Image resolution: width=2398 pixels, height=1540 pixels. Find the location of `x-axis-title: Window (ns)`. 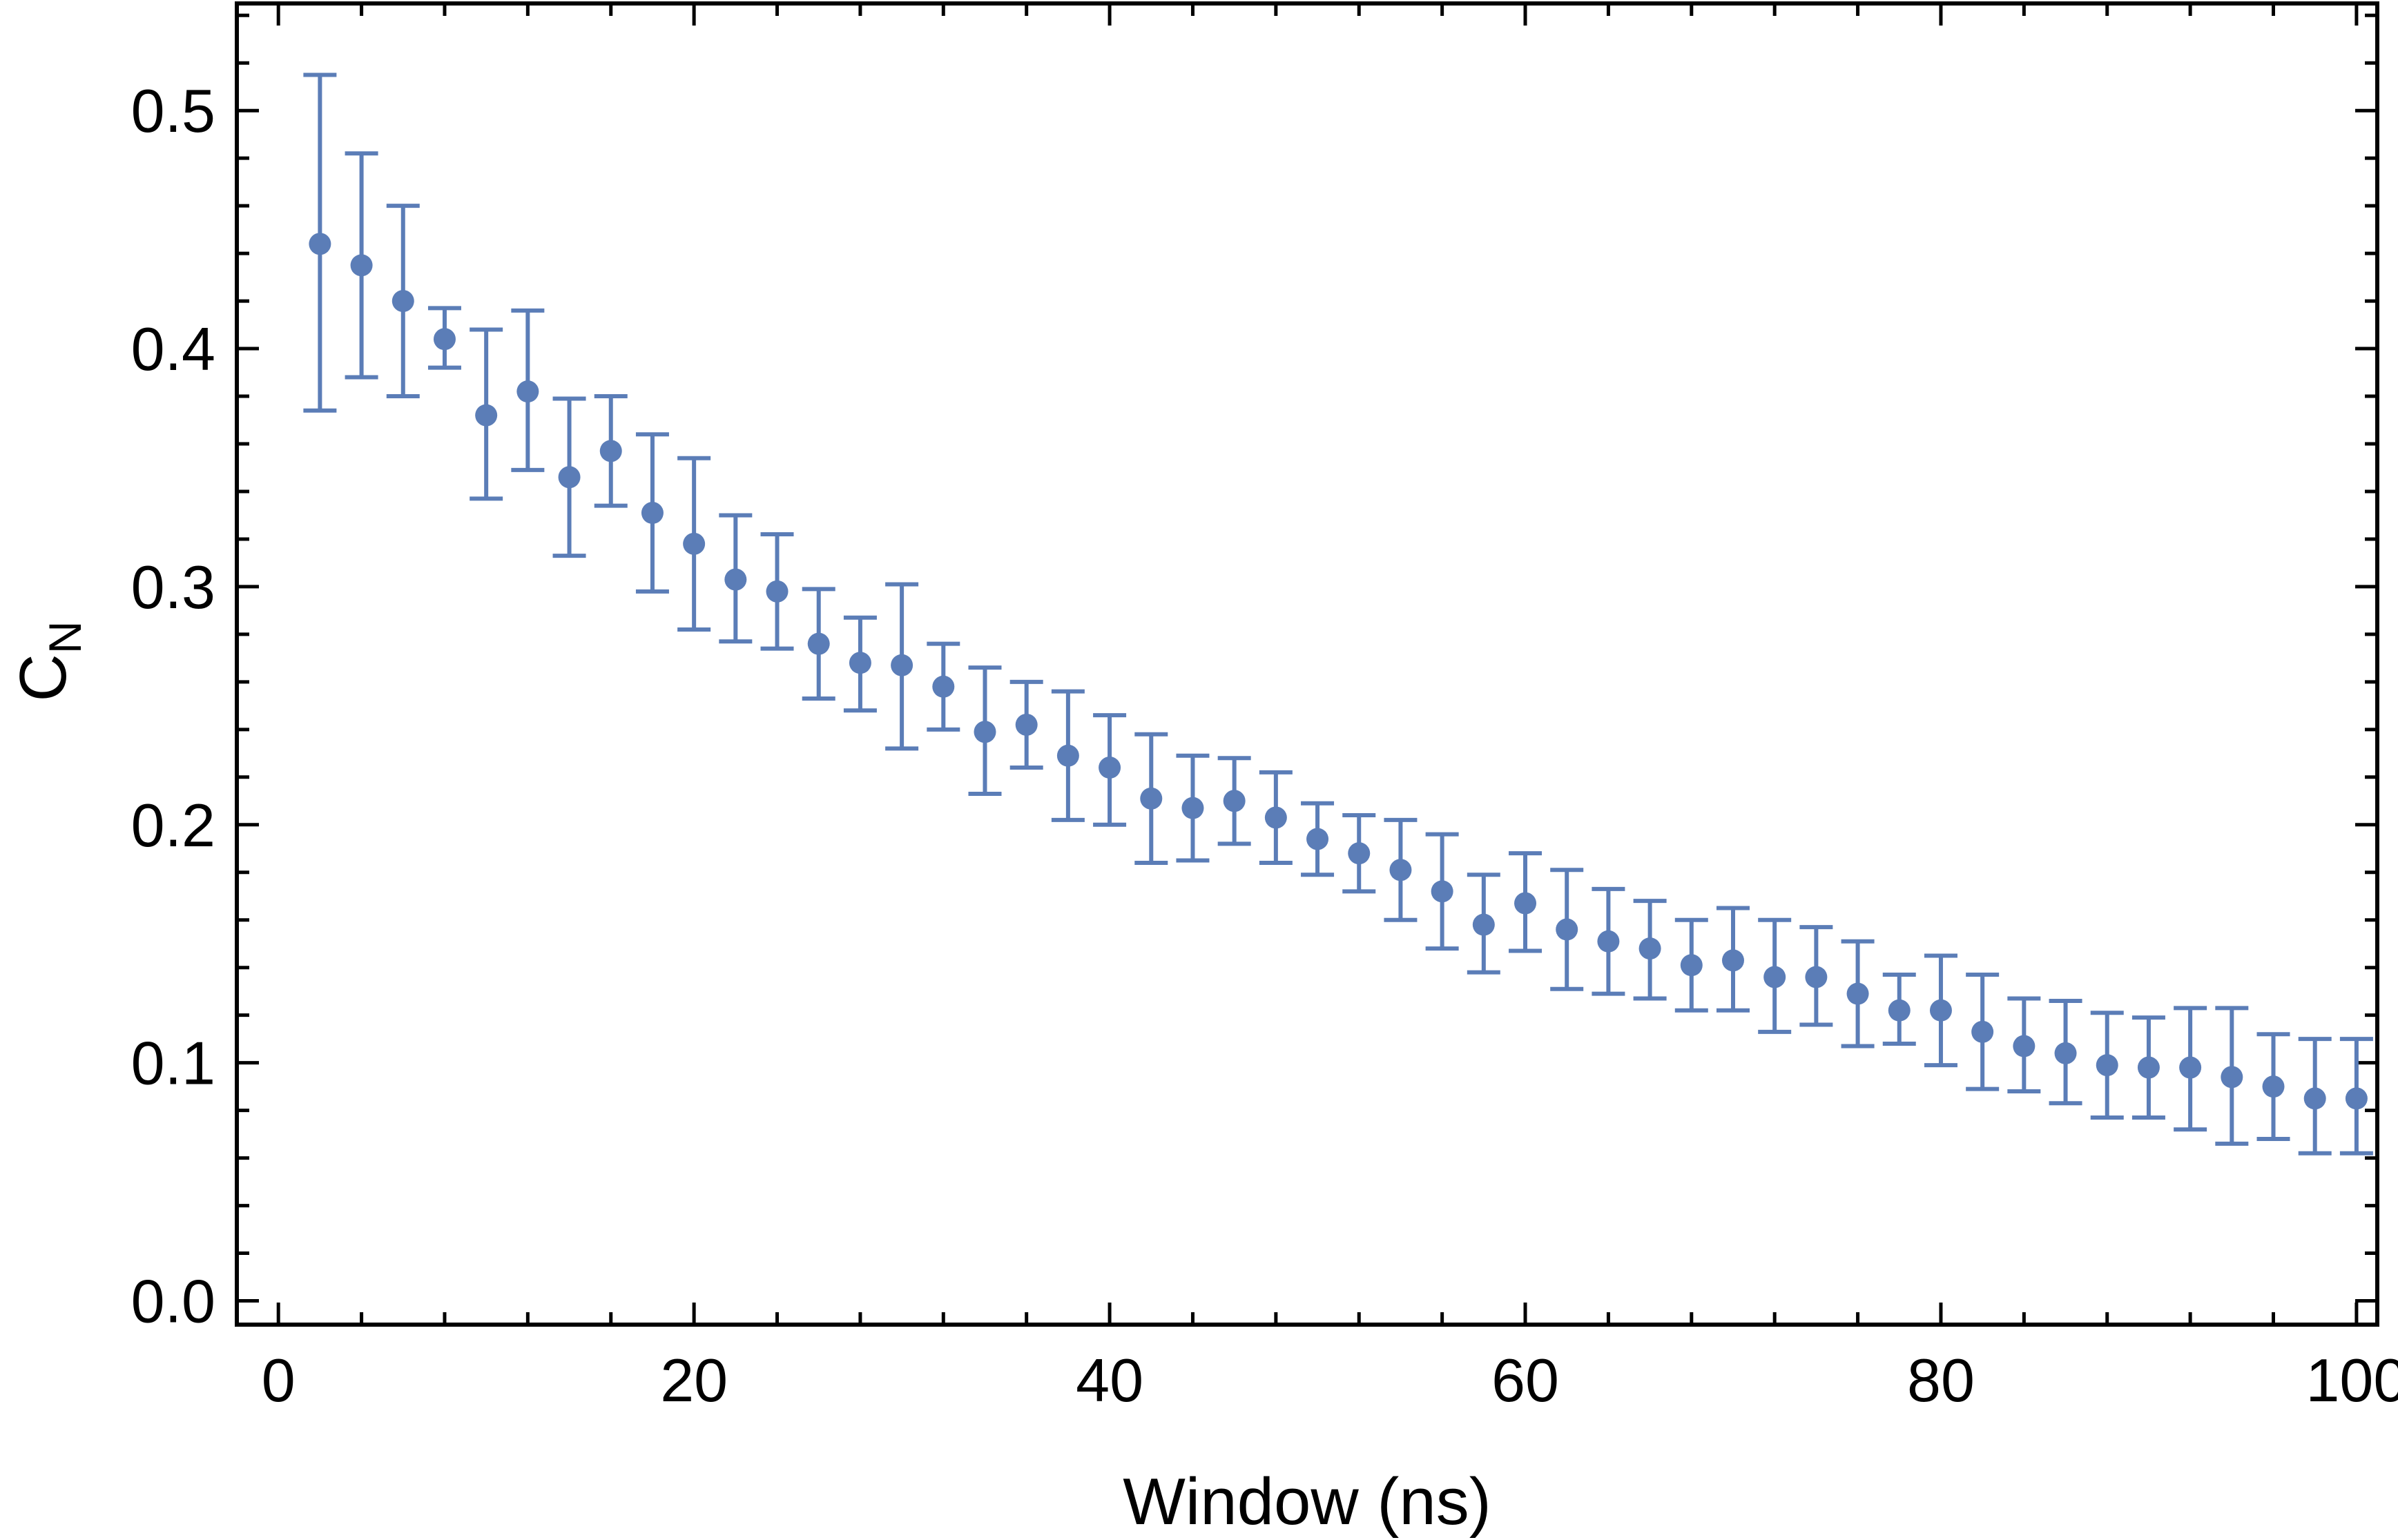

x-axis-title: Window (ns) is located at coordinates (1307, 1502).